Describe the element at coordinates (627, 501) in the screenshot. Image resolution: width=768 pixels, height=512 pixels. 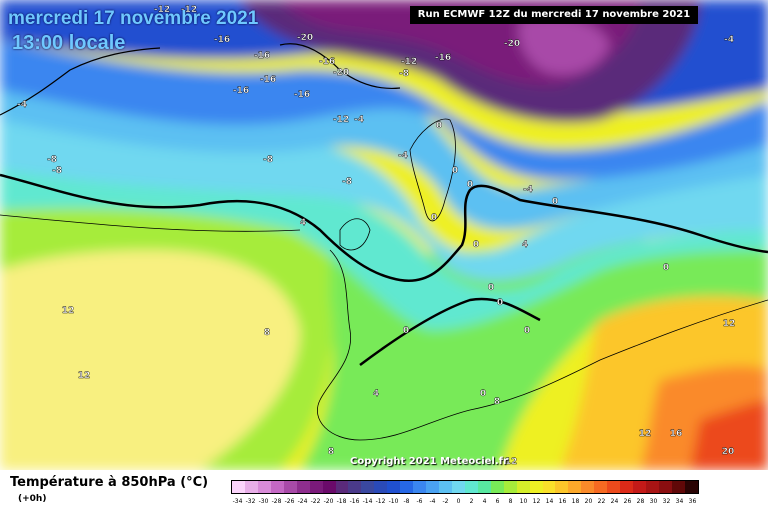
I see `scale-tick-label: 26` at that location.